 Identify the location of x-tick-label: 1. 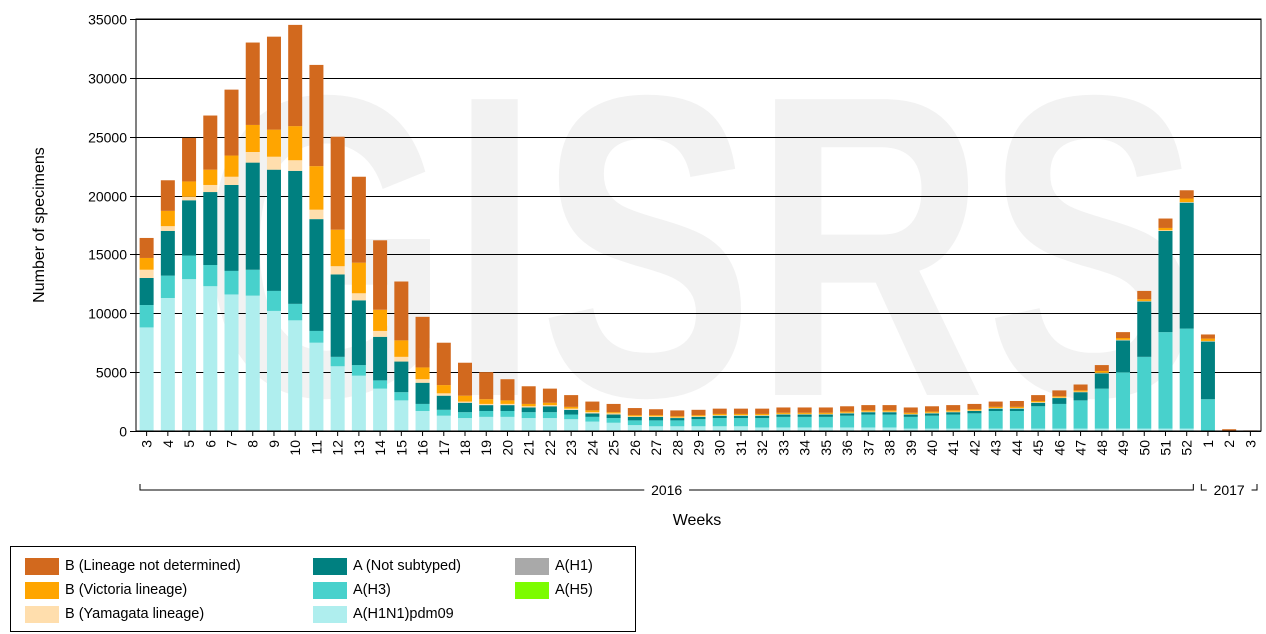
(1208, 444).